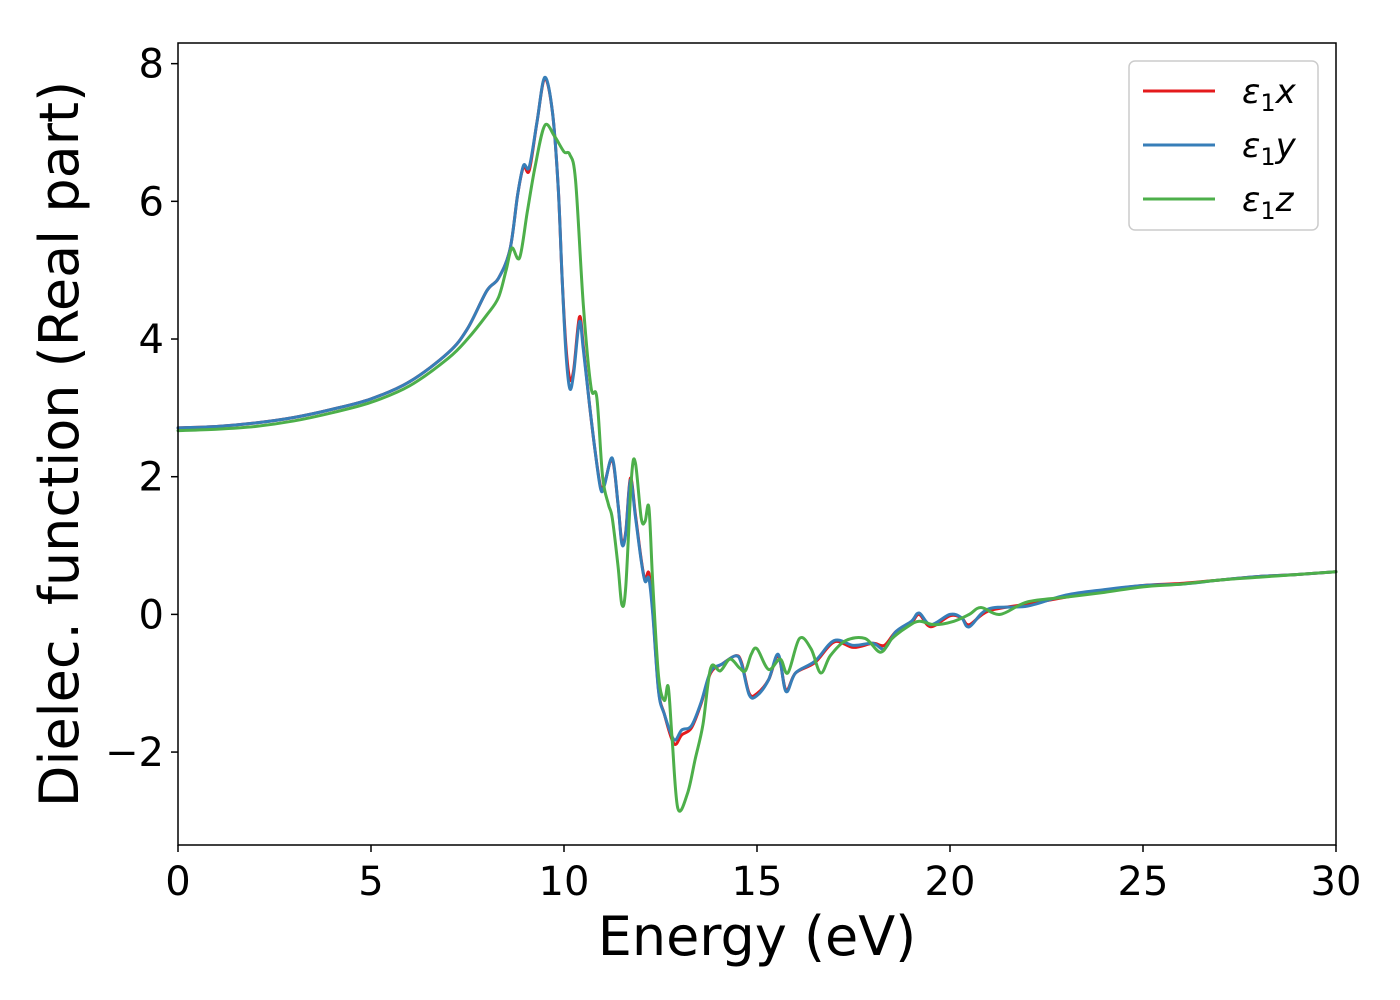 This screenshot has width=1400, height=1000. I want to click on x-tick-label: 25, so click(1143, 882).